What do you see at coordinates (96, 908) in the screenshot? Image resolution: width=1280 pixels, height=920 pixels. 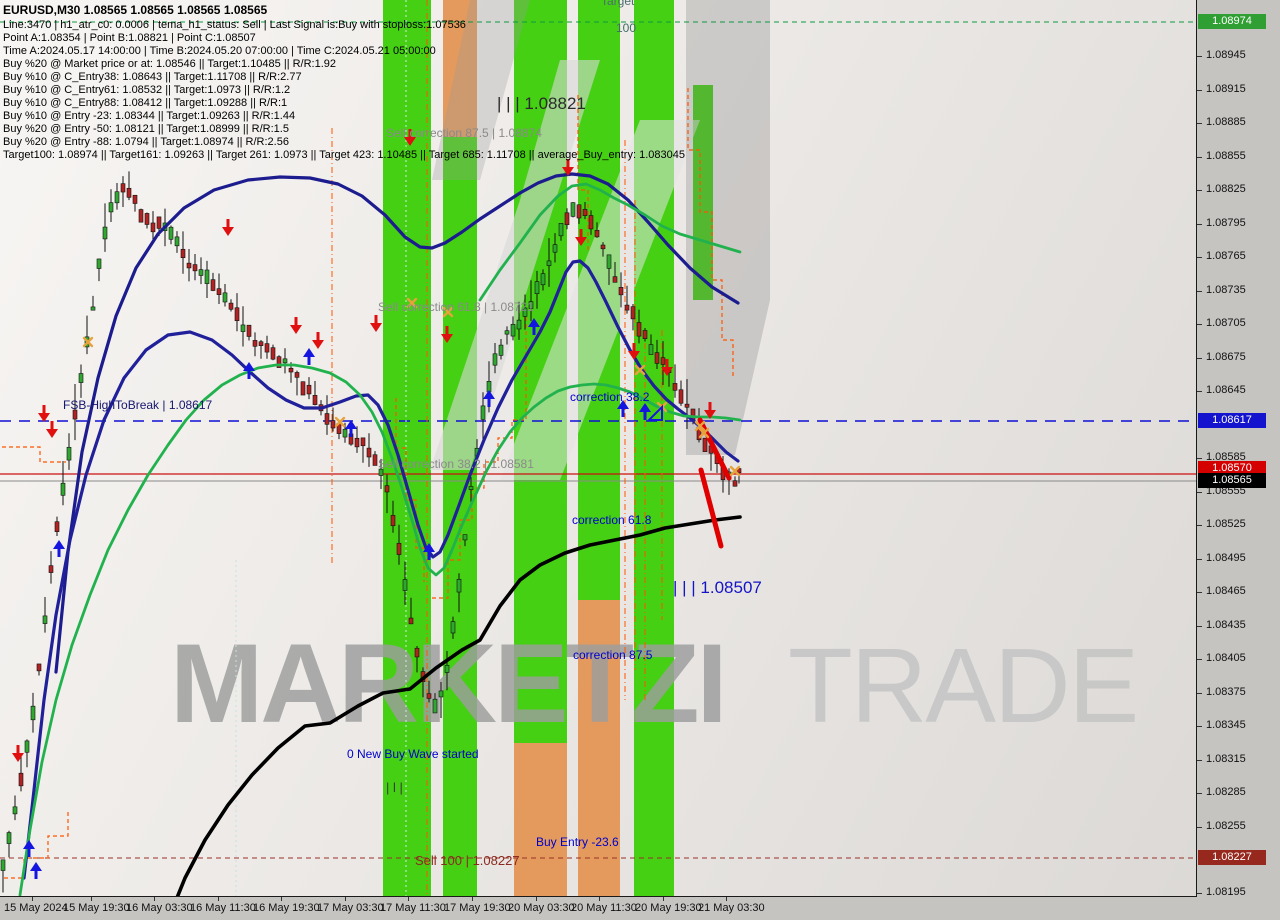 I see `time-axis-label: 15 May 19:30` at bounding box center [96, 908].